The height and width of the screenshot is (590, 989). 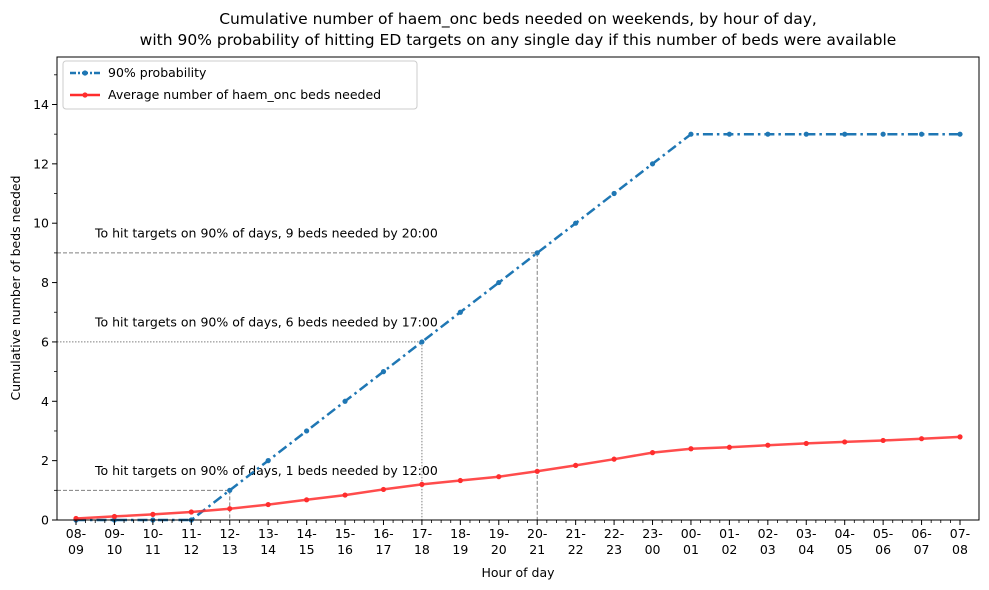 What do you see at coordinates (768, 541) in the screenshot?
I see `x-tick-label-18: 02-03` at bounding box center [768, 541].